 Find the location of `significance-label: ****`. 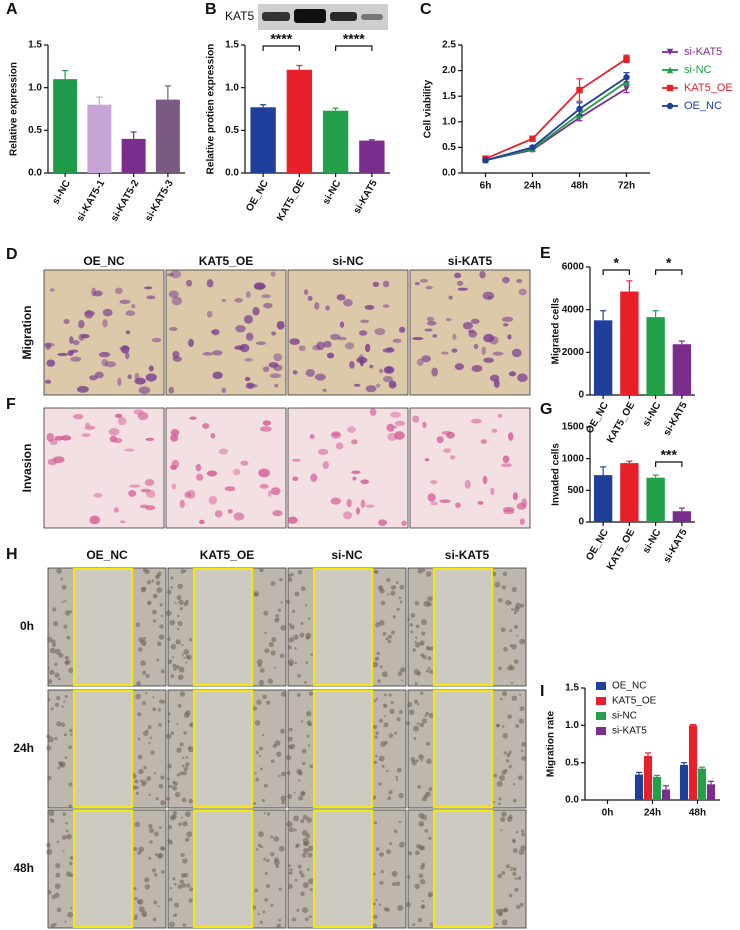

significance-label: **** is located at coordinates (281, 39).